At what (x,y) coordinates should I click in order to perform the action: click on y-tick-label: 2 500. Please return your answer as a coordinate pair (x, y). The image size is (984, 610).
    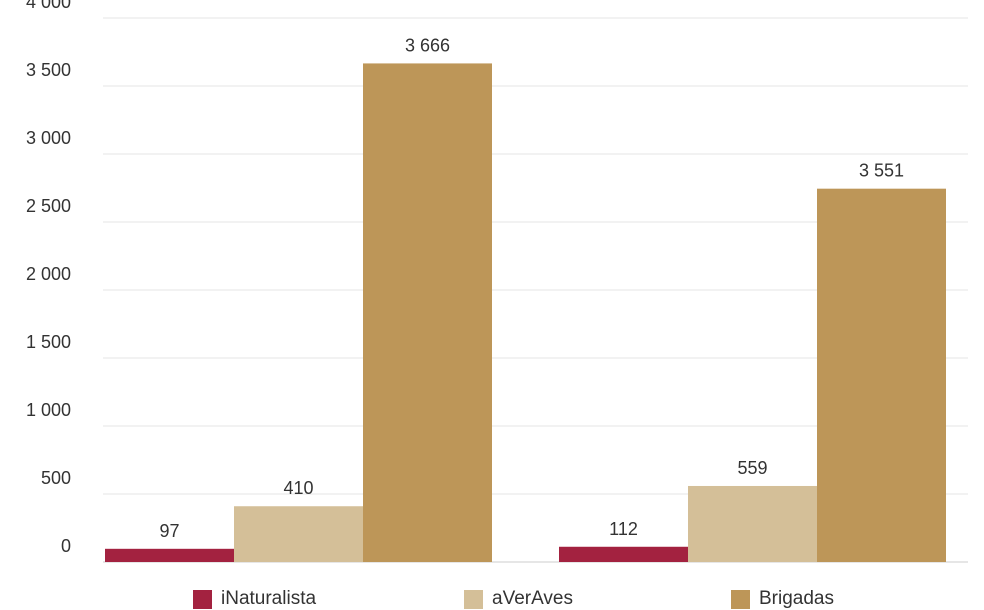
    Looking at the image, I should click on (48, 206).